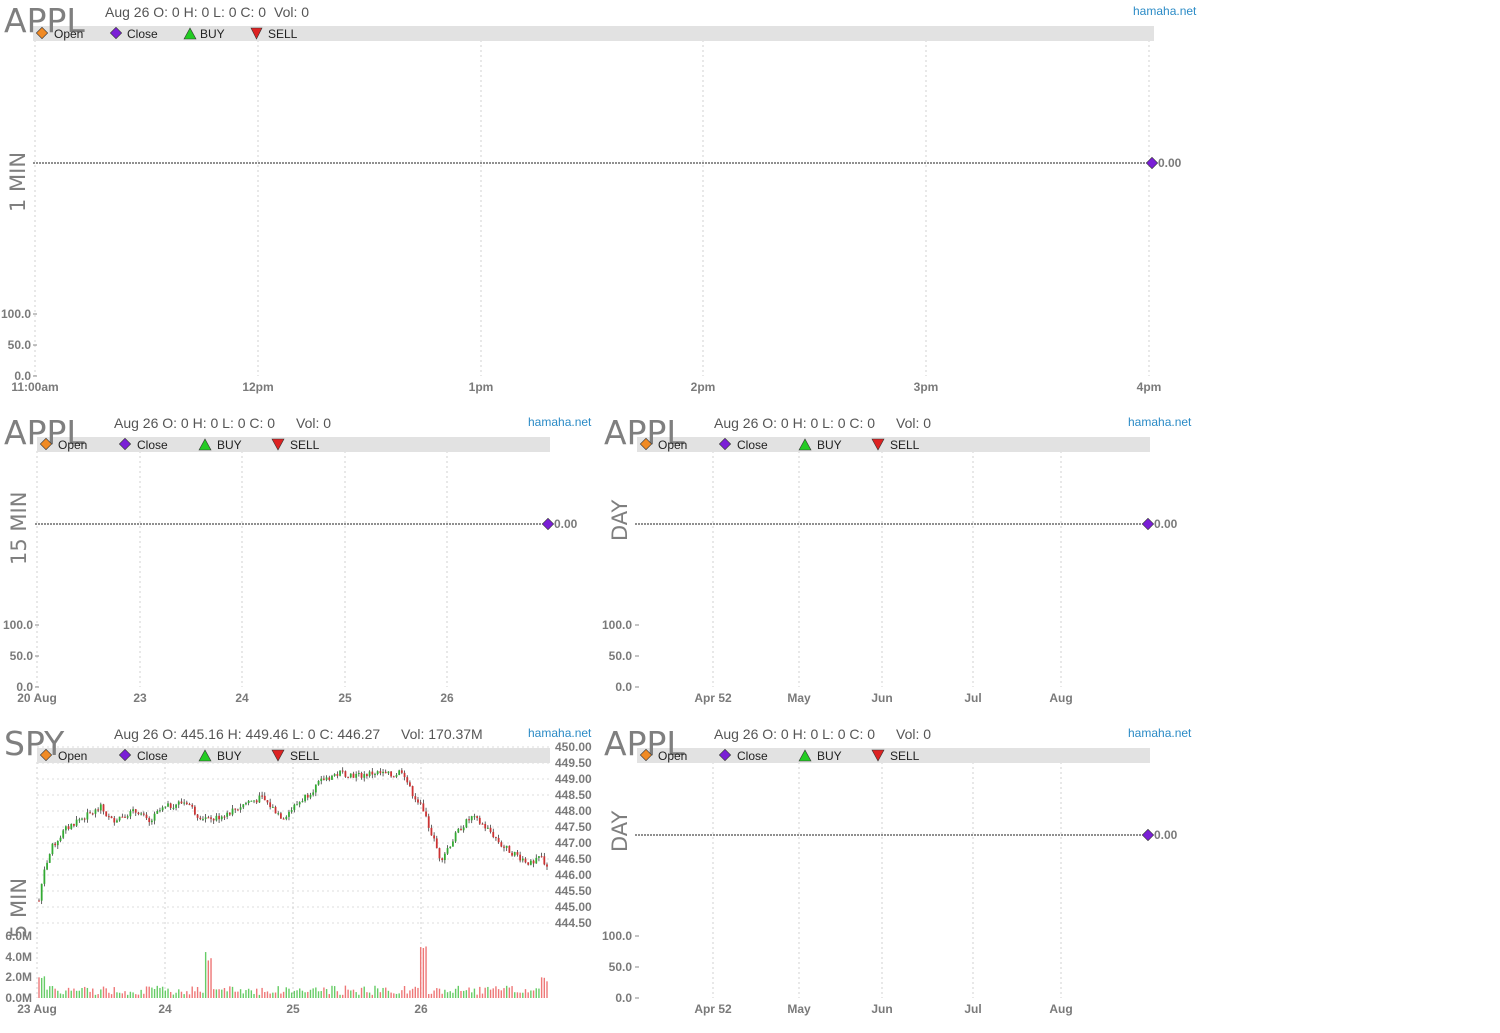 The height and width of the screenshot is (1033, 1500). What do you see at coordinates (235, 698) in the screenshot?
I see `x-axis-ticks: 20 Aug 23 24 25 26` at bounding box center [235, 698].